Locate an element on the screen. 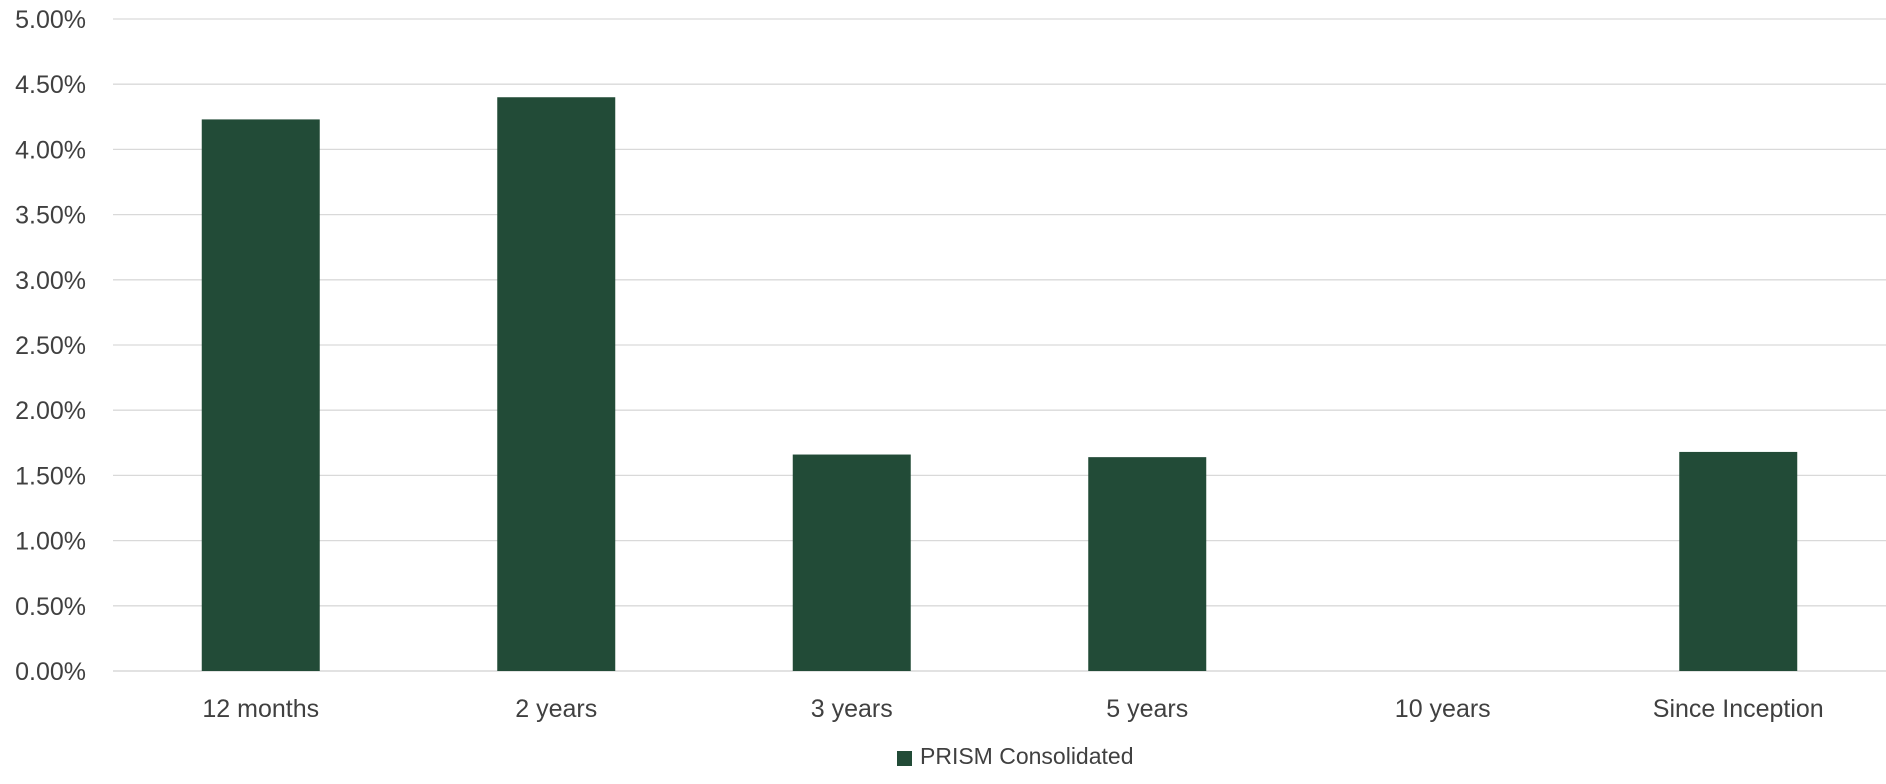 This screenshot has width=1886, height=784. legend: PRISM Consolidated is located at coordinates (1015, 756).